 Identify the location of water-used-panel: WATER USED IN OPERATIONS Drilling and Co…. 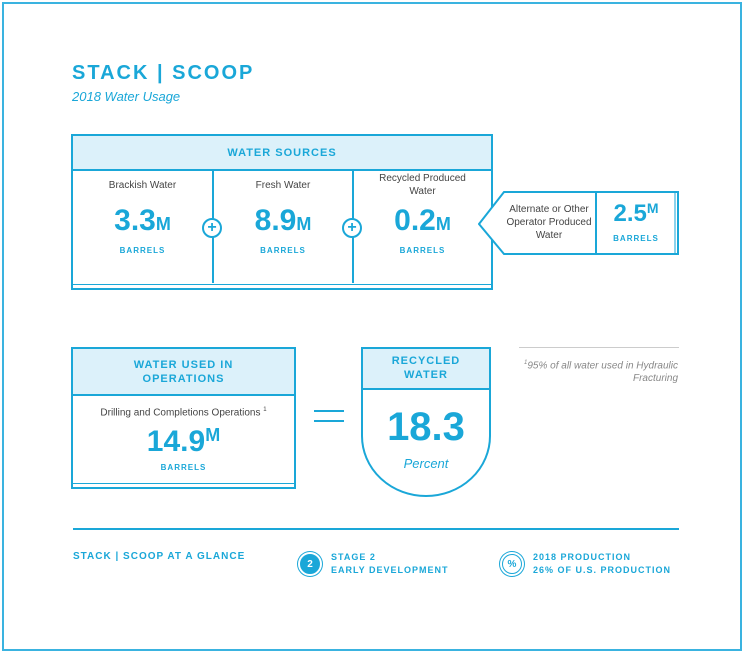
(183, 418).